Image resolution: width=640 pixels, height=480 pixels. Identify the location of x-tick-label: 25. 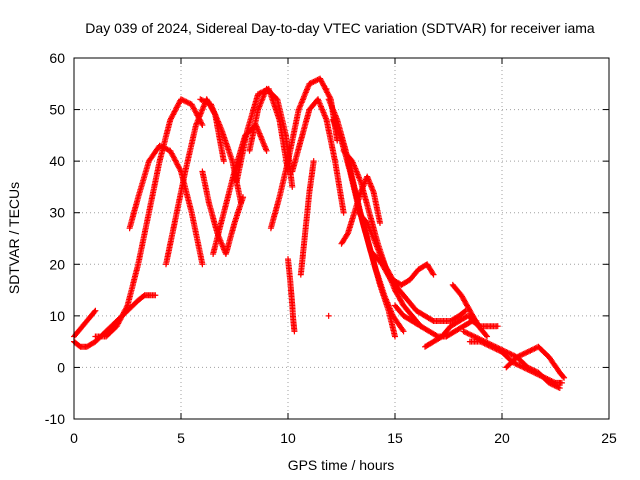
(609, 438).